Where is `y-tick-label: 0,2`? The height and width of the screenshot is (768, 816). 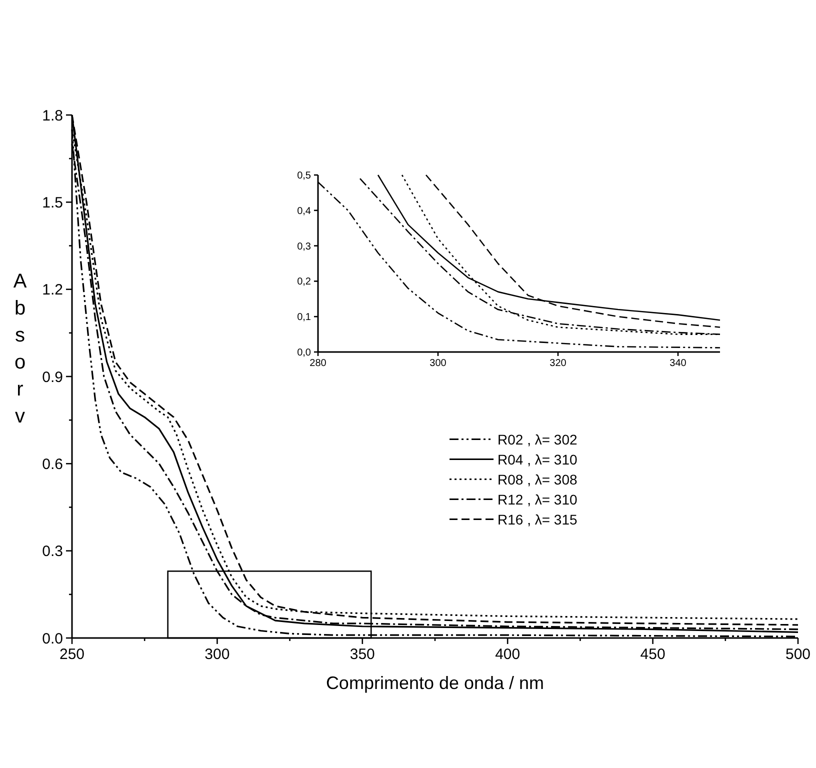 y-tick-label: 0,2 is located at coordinates (304, 282).